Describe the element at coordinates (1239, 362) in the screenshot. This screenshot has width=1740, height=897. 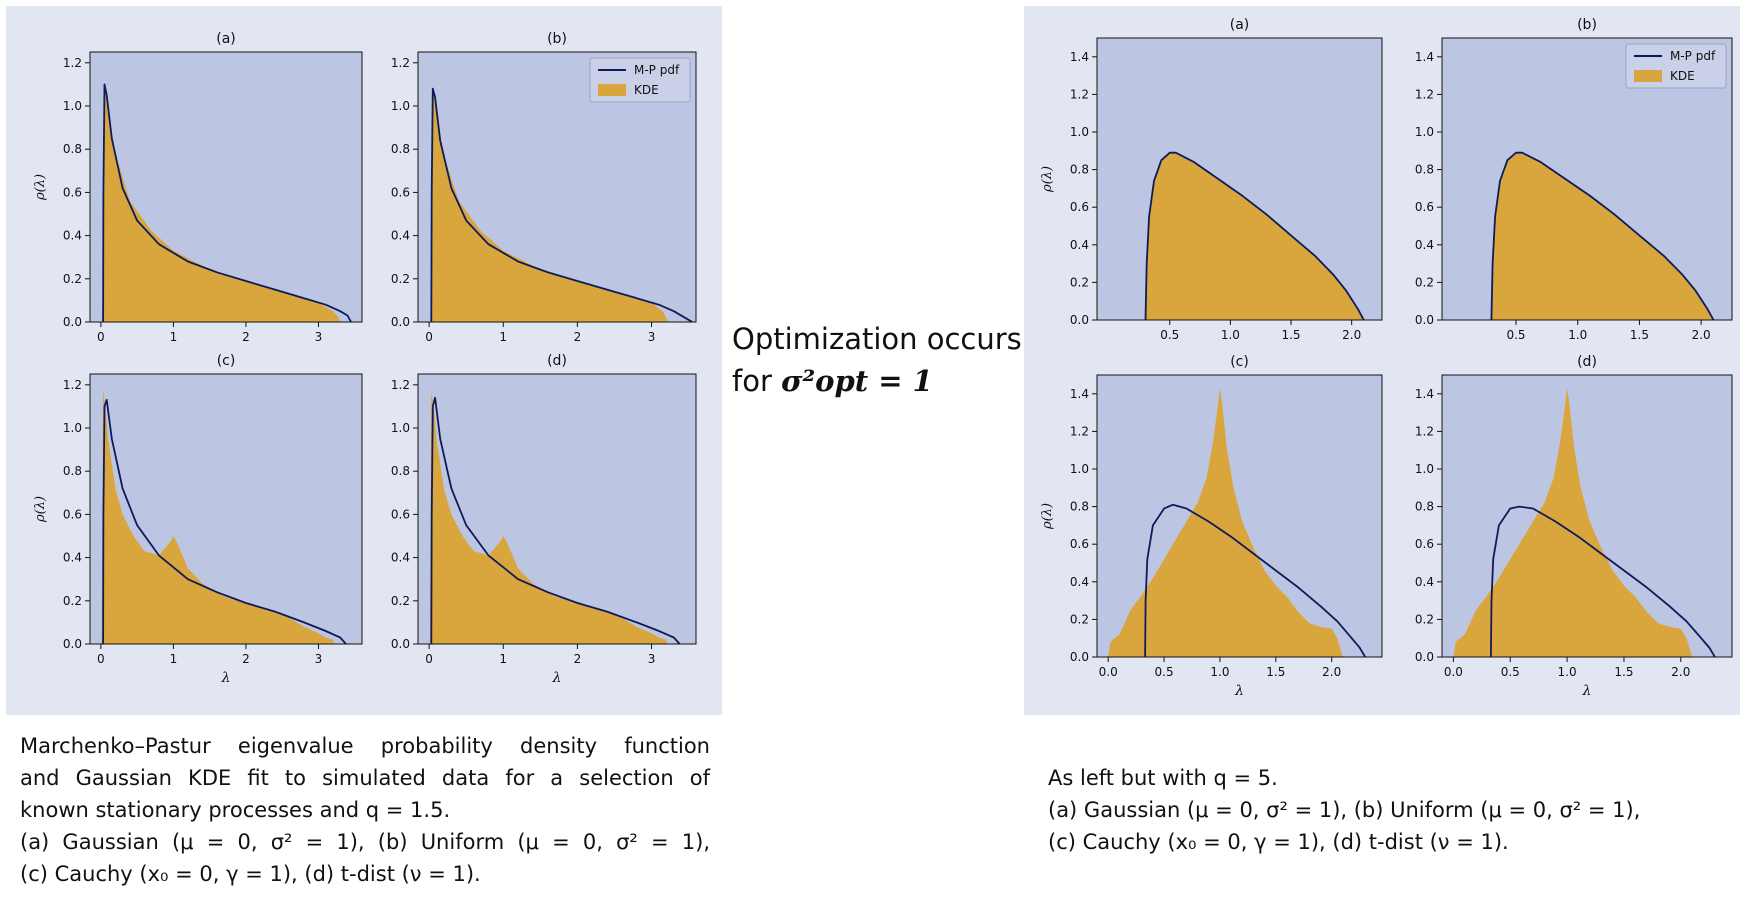
I see `panel-title: (c)` at that location.